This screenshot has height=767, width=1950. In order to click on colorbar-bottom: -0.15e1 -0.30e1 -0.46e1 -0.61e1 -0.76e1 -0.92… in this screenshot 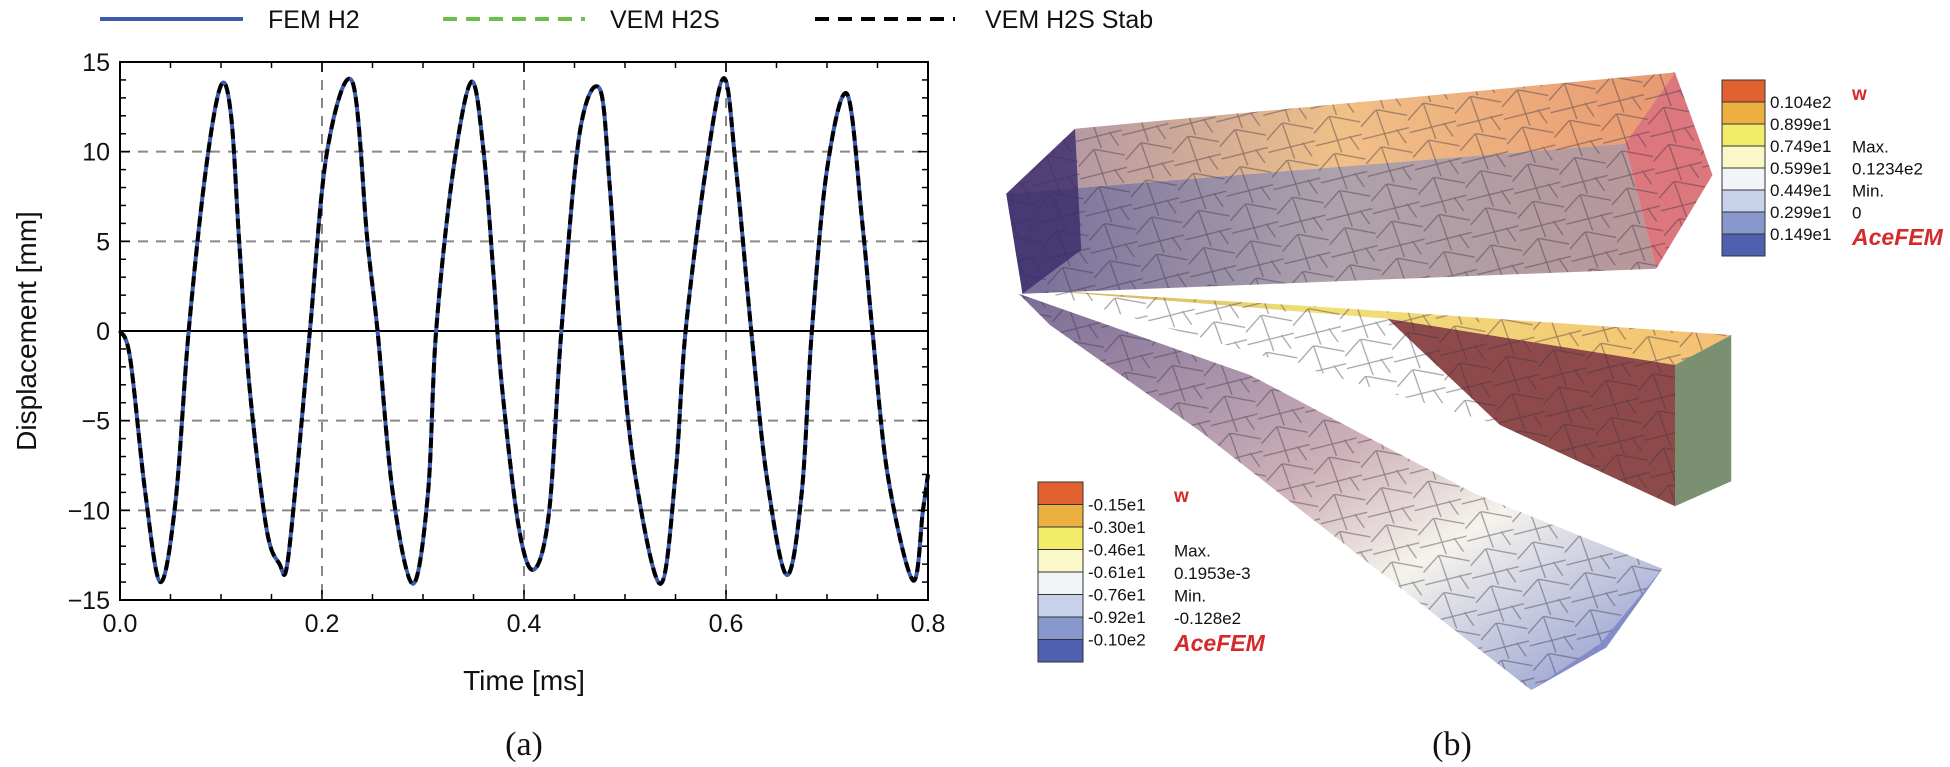, I will do `click(1151, 572)`.